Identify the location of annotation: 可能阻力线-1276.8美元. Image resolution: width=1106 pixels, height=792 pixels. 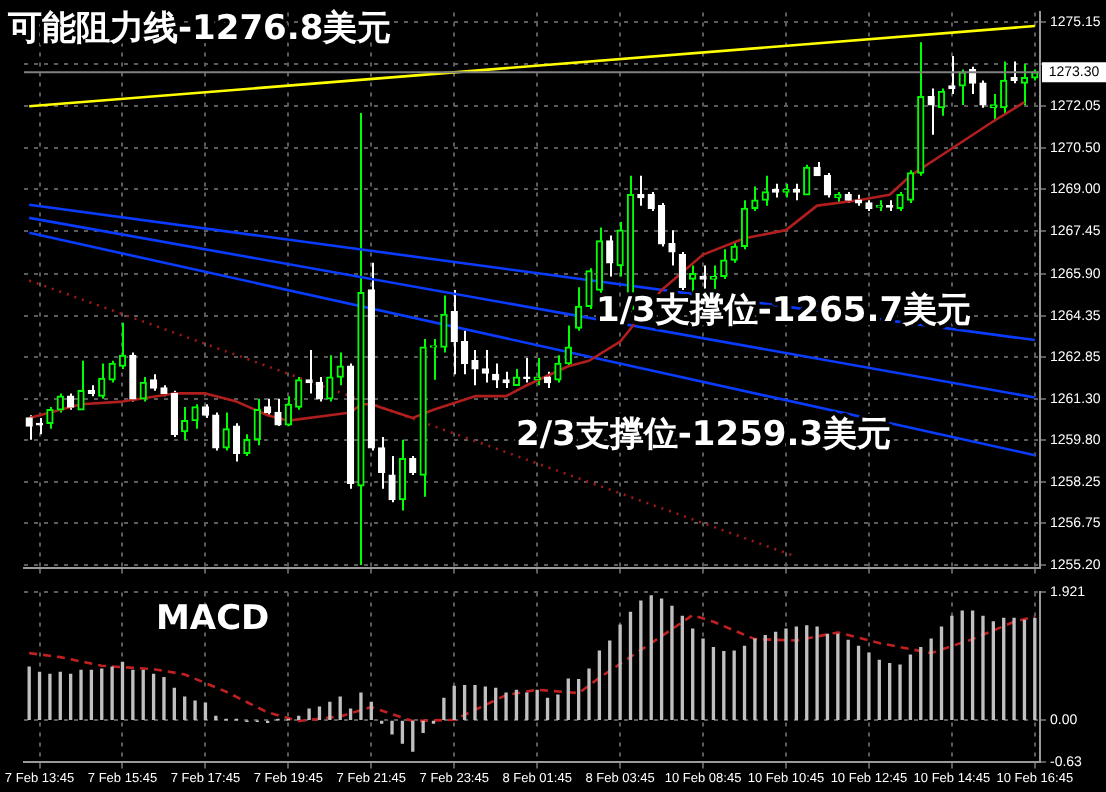
(199, 28).